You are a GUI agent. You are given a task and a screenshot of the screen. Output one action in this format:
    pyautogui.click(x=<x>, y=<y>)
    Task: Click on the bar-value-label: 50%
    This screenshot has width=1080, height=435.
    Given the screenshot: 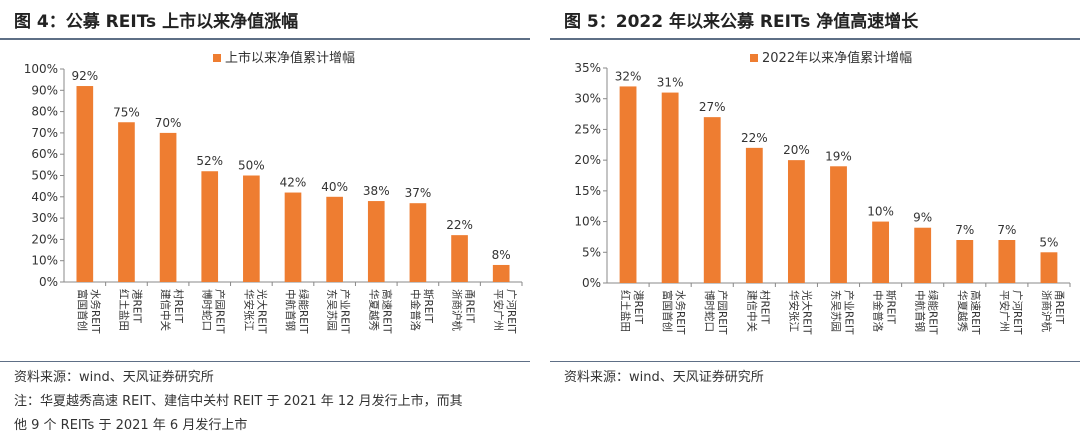 What is the action you would take?
    pyautogui.click(x=251, y=166)
    